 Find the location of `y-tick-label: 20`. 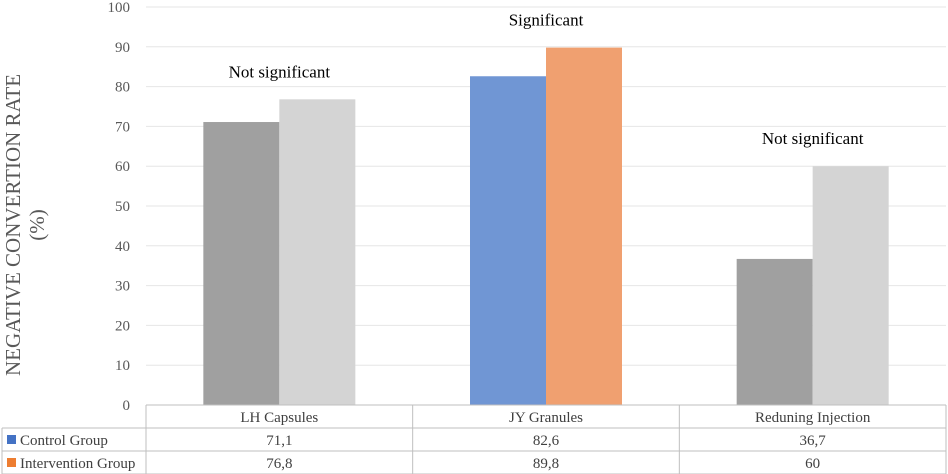

y-tick-label: 20 is located at coordinates (122, 326).